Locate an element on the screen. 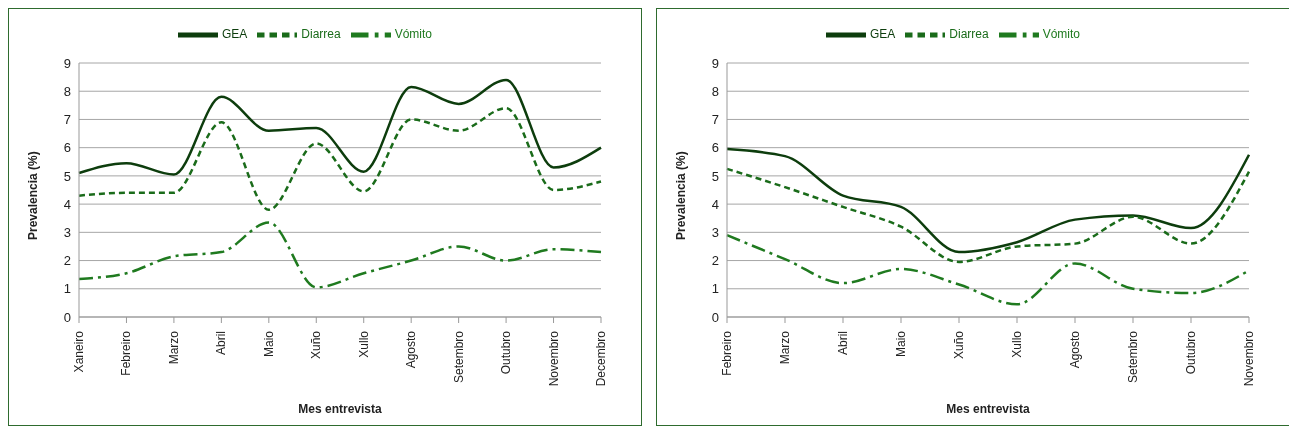 Image resolution: width=1289 pixels, height=432 pixels. x-tick-label: Xaneiro is located at coordinates (79, 351).